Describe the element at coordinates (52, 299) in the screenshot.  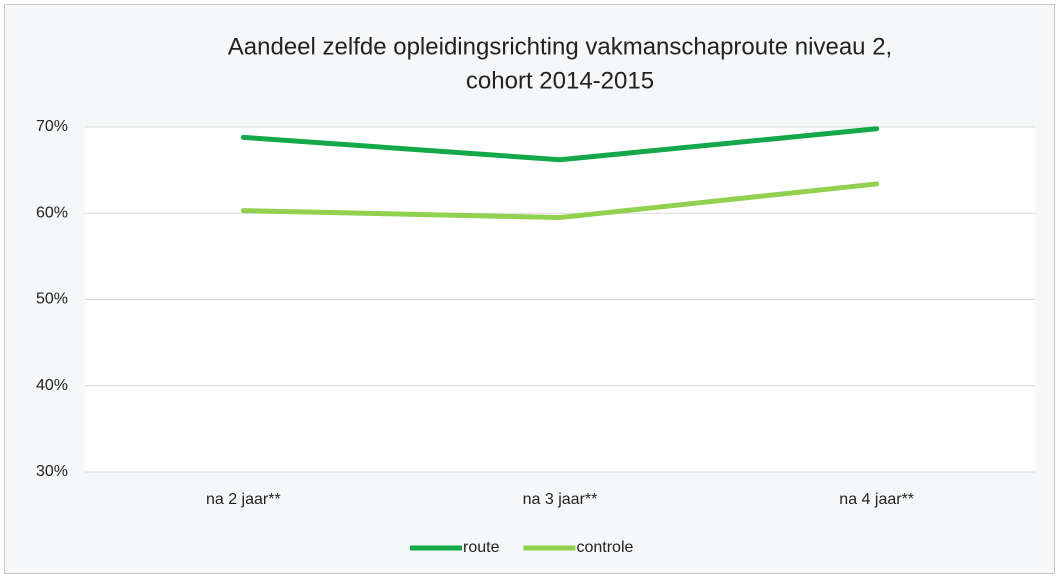
I see `y-tick-label: 50%` at that location.